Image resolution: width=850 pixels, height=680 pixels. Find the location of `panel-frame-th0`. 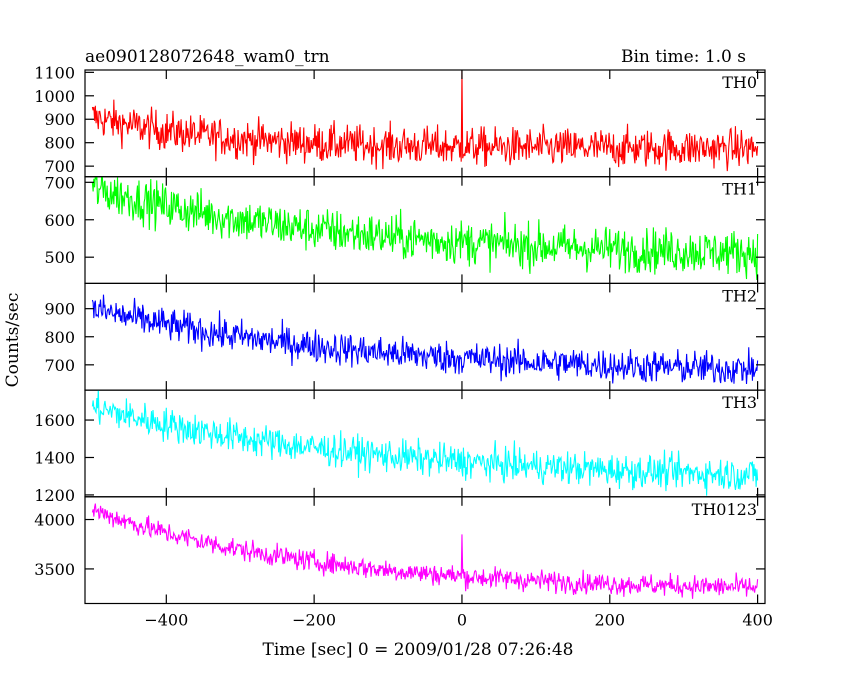

panel-frame-th0 is located at coordinates (425, 123).